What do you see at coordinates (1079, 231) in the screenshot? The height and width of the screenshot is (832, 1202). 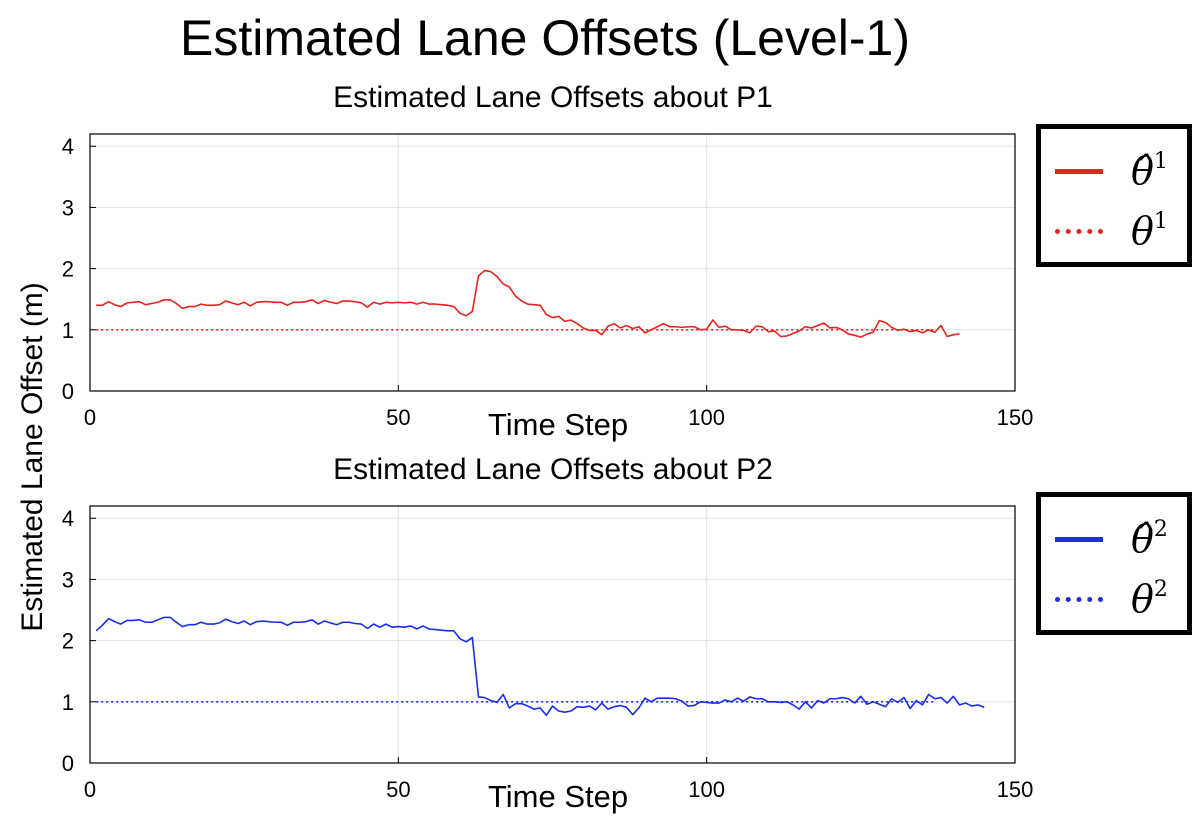 I see `legend-dotted-line-red` at bounding box center [1079, 231].